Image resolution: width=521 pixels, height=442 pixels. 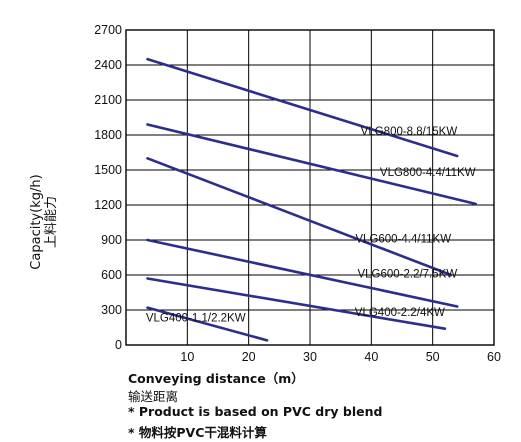 I want to click on y-tick-label: 1200, so click(x=108, y=205).